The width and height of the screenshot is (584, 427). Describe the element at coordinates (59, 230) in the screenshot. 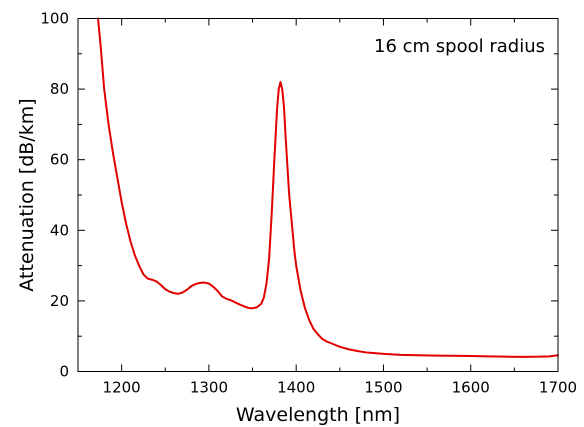

I see `y-tick-label: 40` at that location.